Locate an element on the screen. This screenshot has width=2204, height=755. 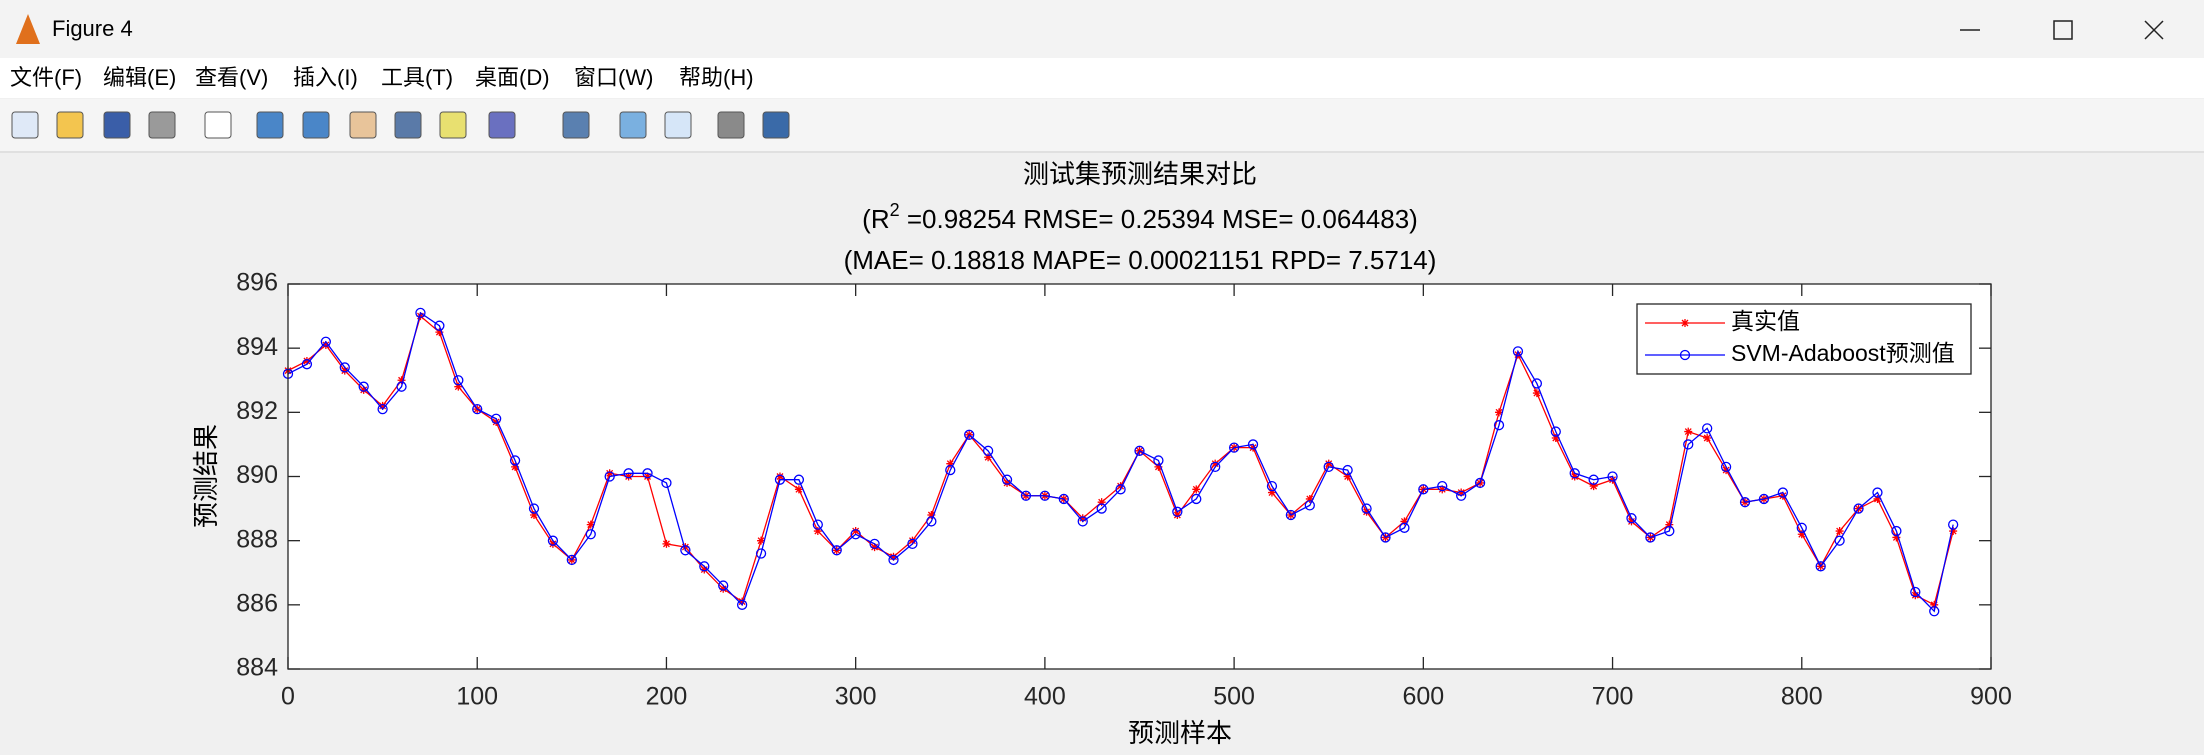
y-tick-label: 890 is located at coordinates (257, 475).